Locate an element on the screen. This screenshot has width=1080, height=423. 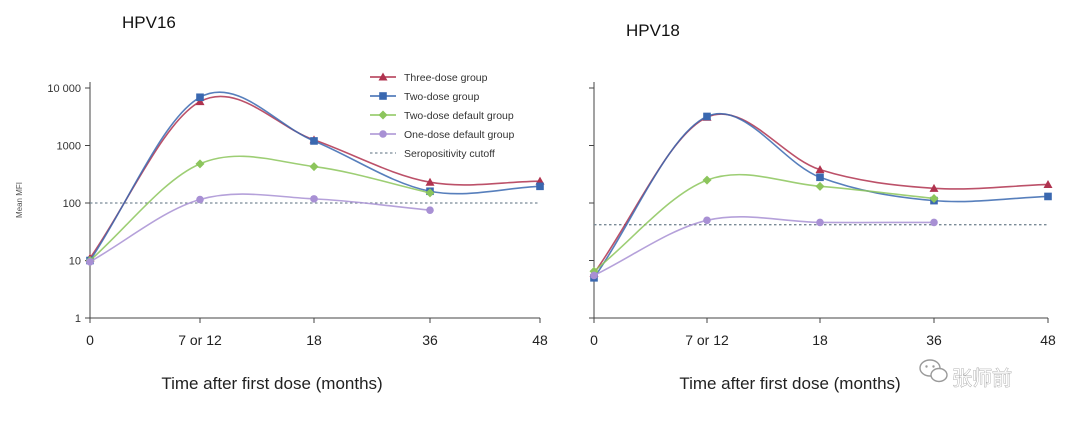
legend-item: Two-dose default group is located at coordinates (442, 116).